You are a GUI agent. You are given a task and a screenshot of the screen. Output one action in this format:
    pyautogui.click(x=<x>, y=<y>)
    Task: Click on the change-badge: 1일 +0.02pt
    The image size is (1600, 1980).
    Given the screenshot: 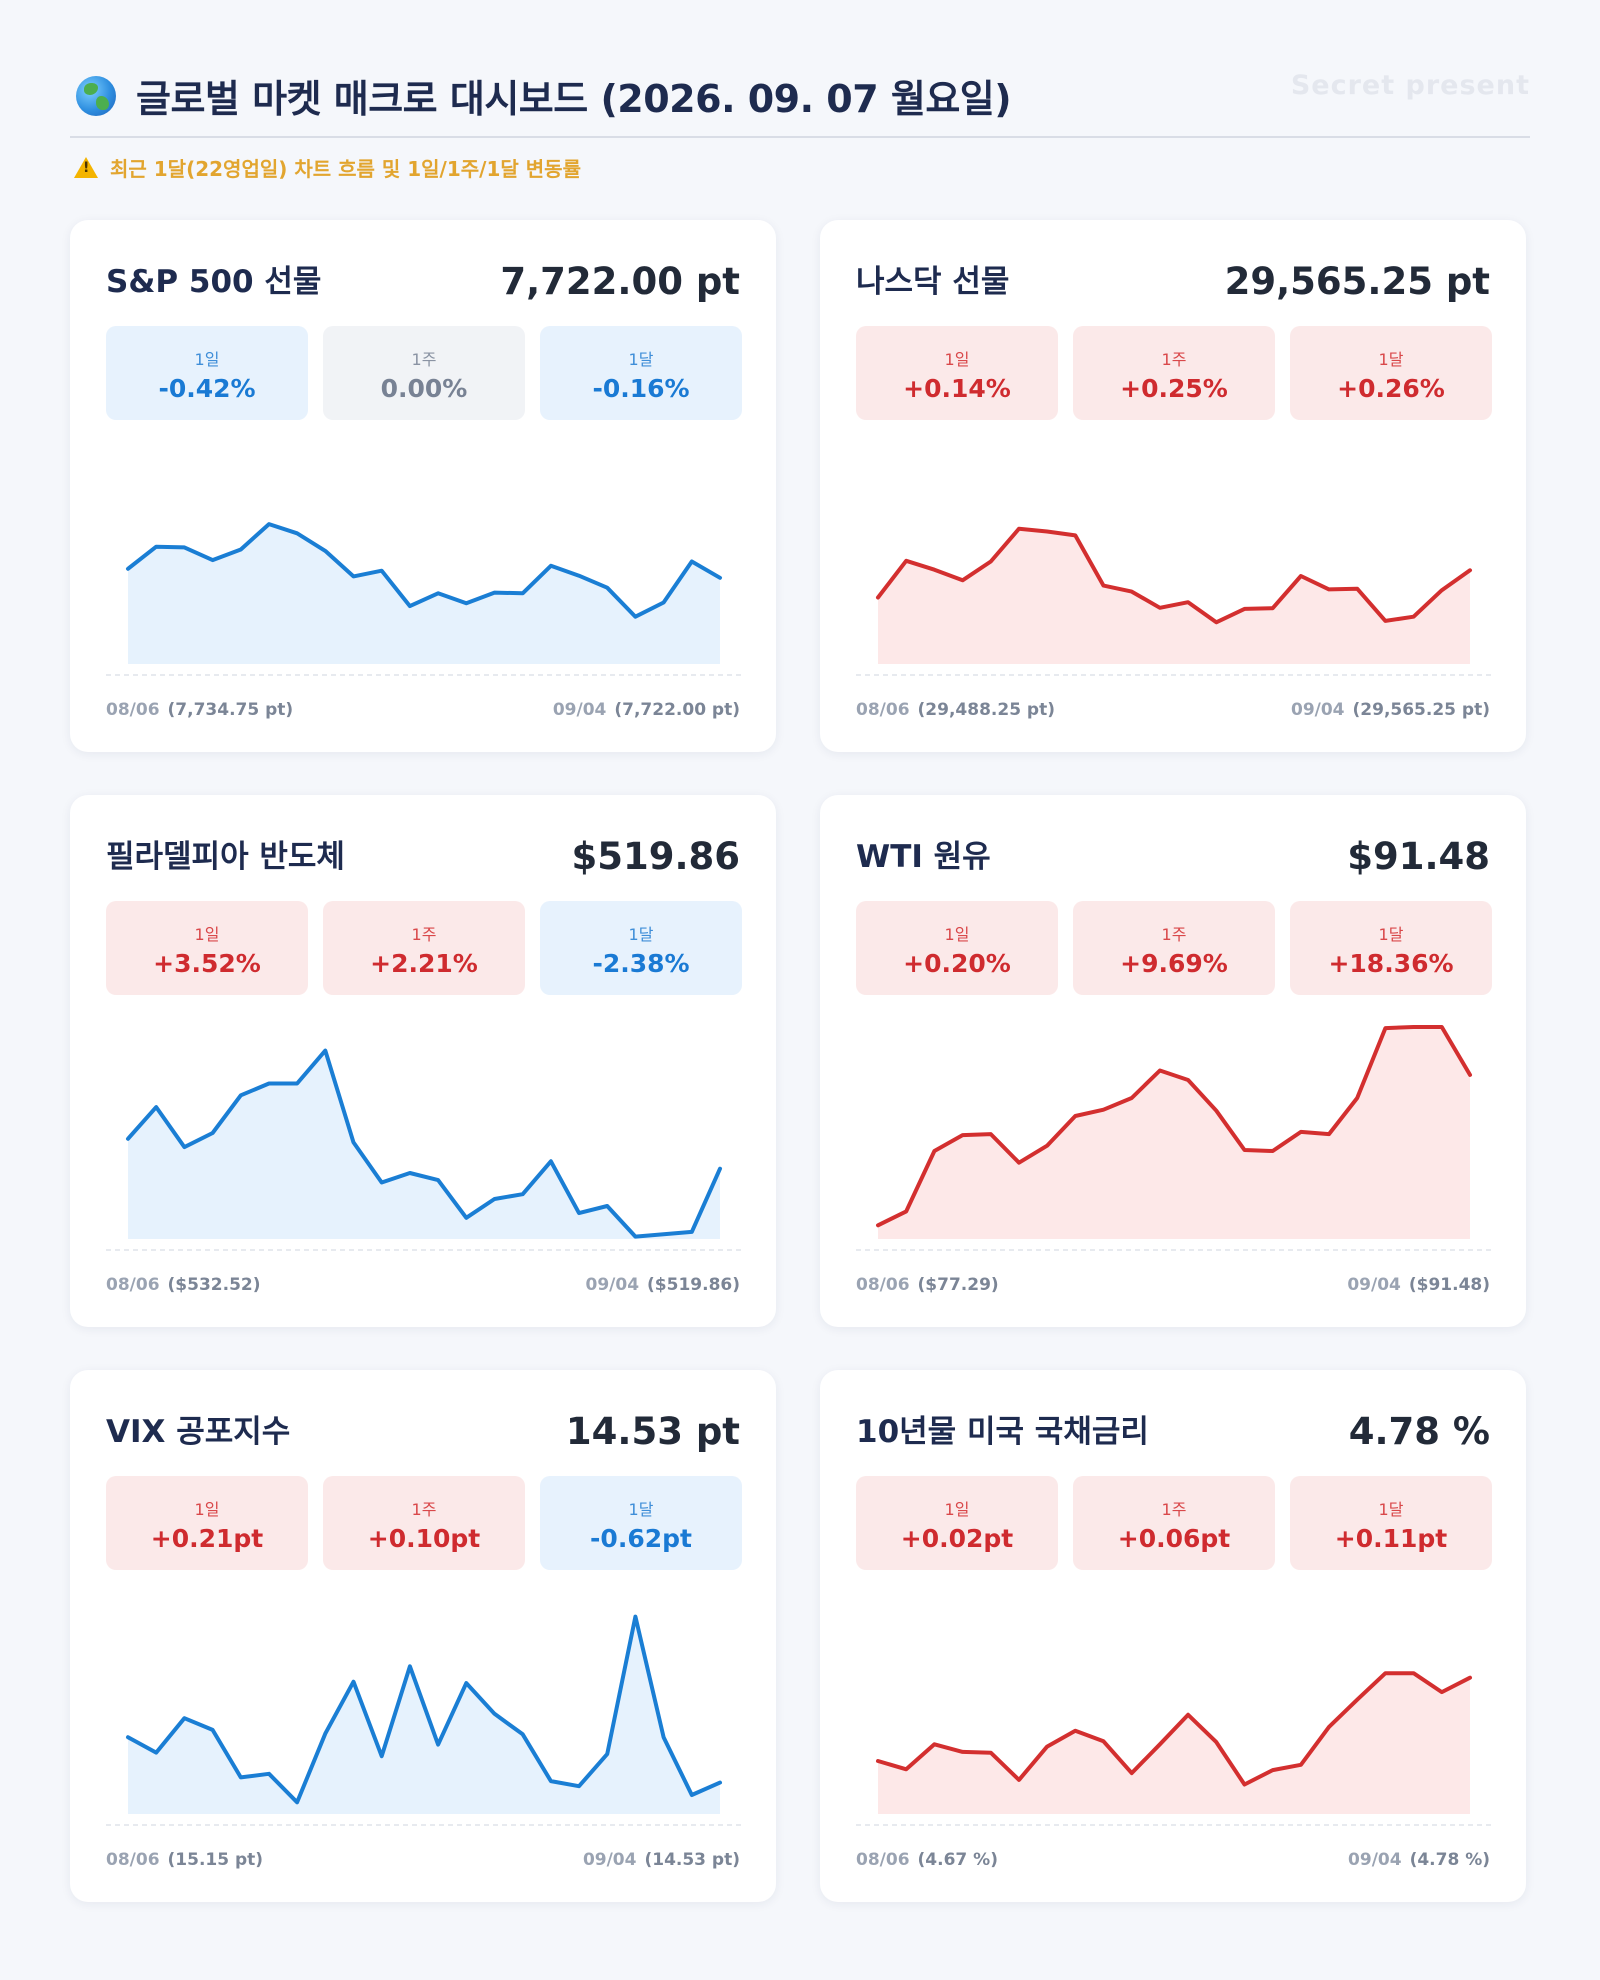 What is the action you would take?
    pyautogui.click(x=957, y=1523)
    